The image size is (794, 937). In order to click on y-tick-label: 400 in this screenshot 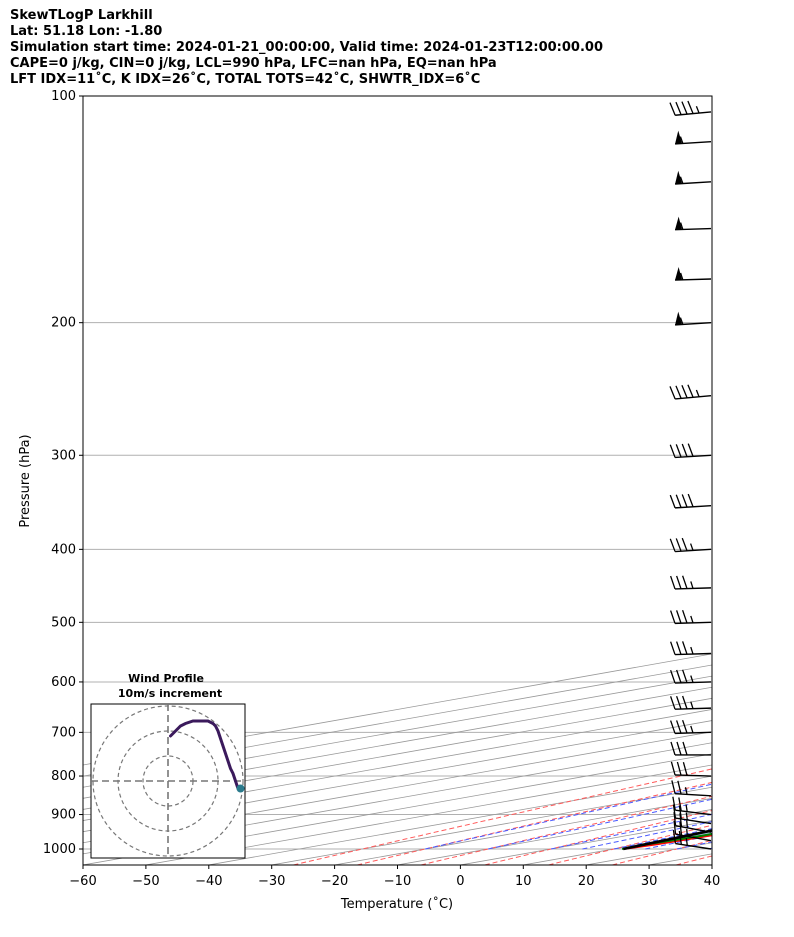, I will do `click(63, 549)`.